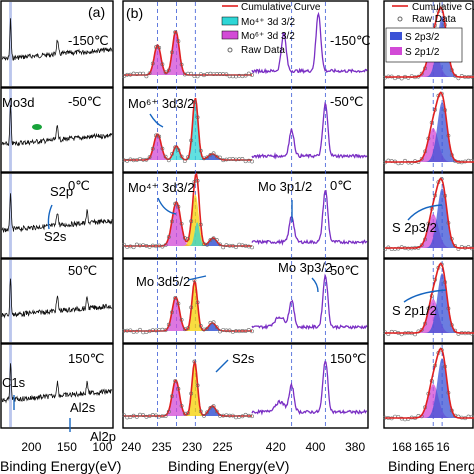  I want to click on temperature-label: -150℃, so click(88, 40).